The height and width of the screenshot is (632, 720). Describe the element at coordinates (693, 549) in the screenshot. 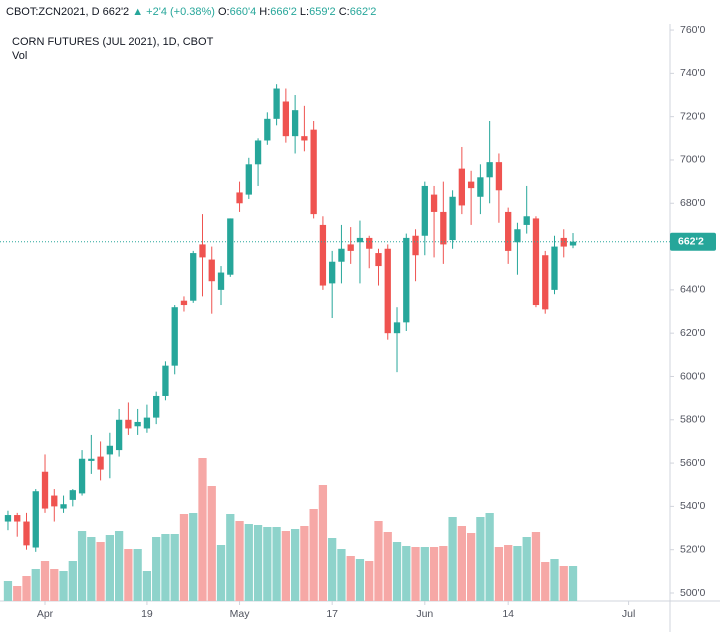

I see `y-tick-label: 520'0` at that location.